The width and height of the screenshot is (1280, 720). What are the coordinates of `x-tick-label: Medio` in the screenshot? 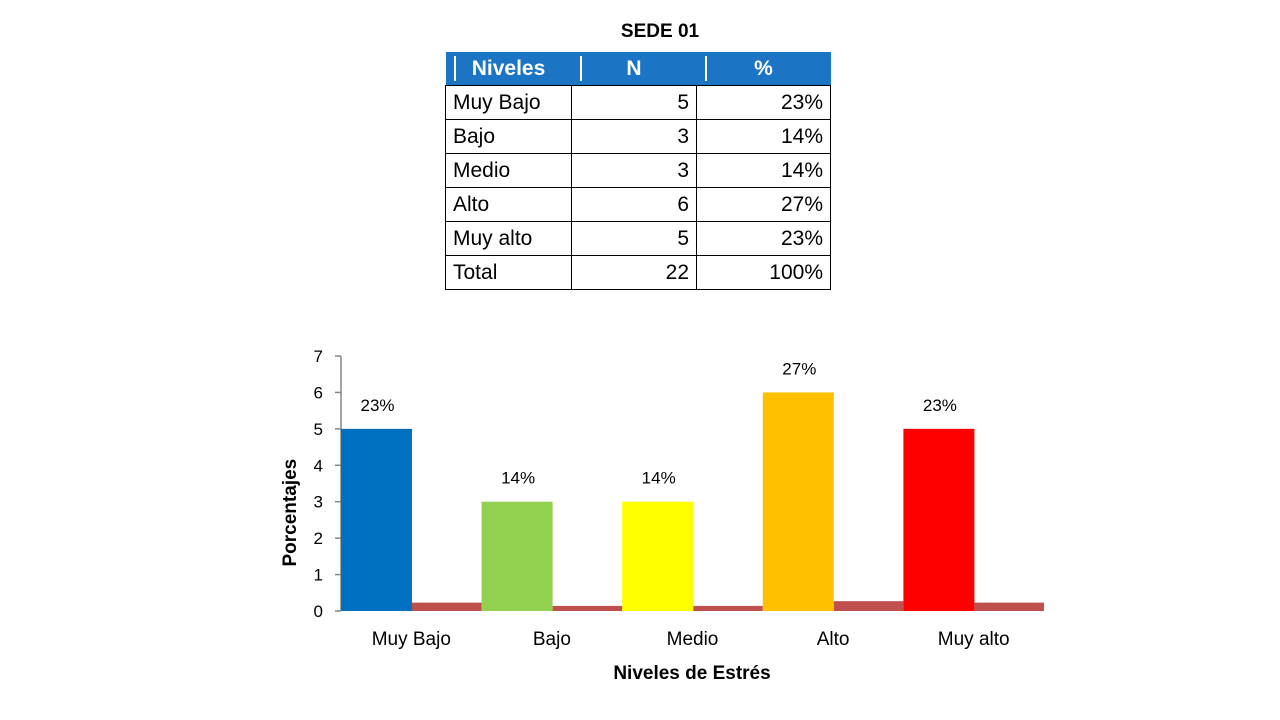 It's located at (693, 639).